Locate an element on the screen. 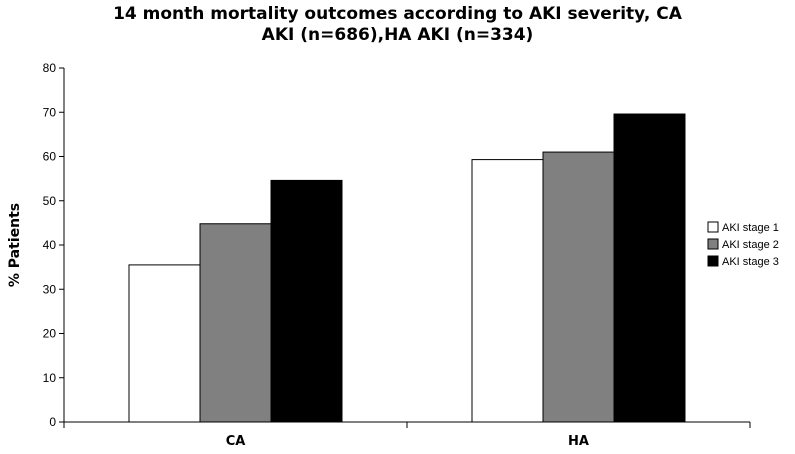 This screenshot has width=795, height=454. y-tick-label: 40 is located at coordinates (50, 245).